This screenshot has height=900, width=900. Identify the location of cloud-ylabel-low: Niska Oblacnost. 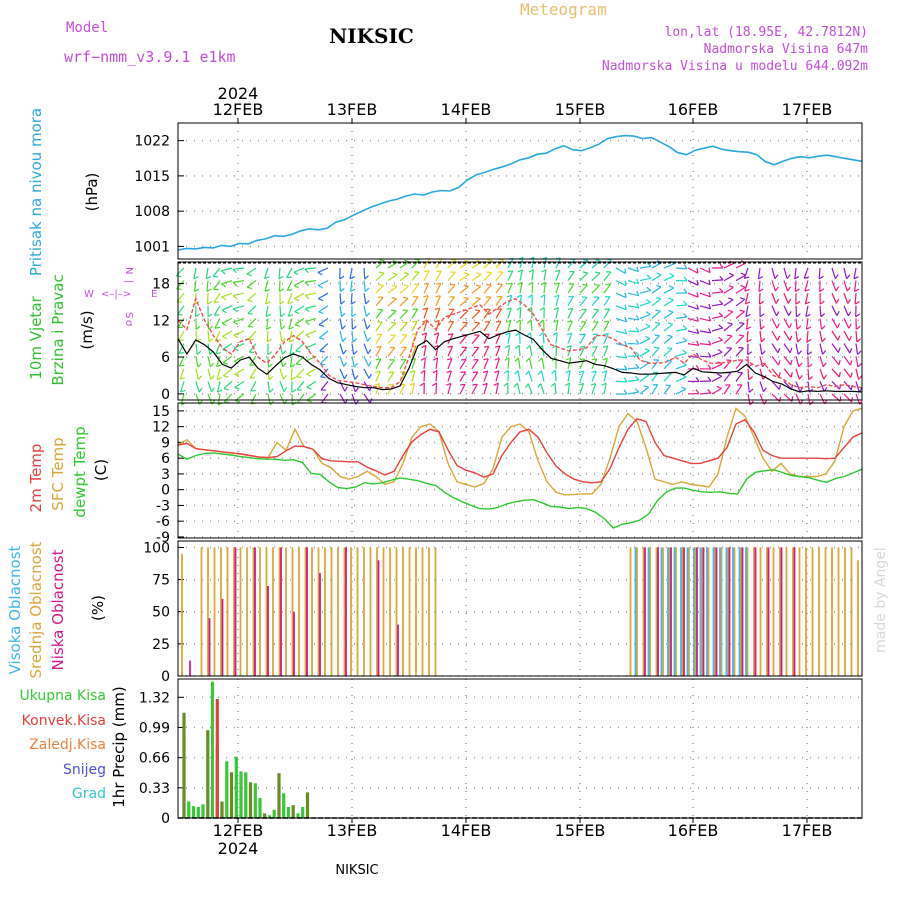
(58, 609).